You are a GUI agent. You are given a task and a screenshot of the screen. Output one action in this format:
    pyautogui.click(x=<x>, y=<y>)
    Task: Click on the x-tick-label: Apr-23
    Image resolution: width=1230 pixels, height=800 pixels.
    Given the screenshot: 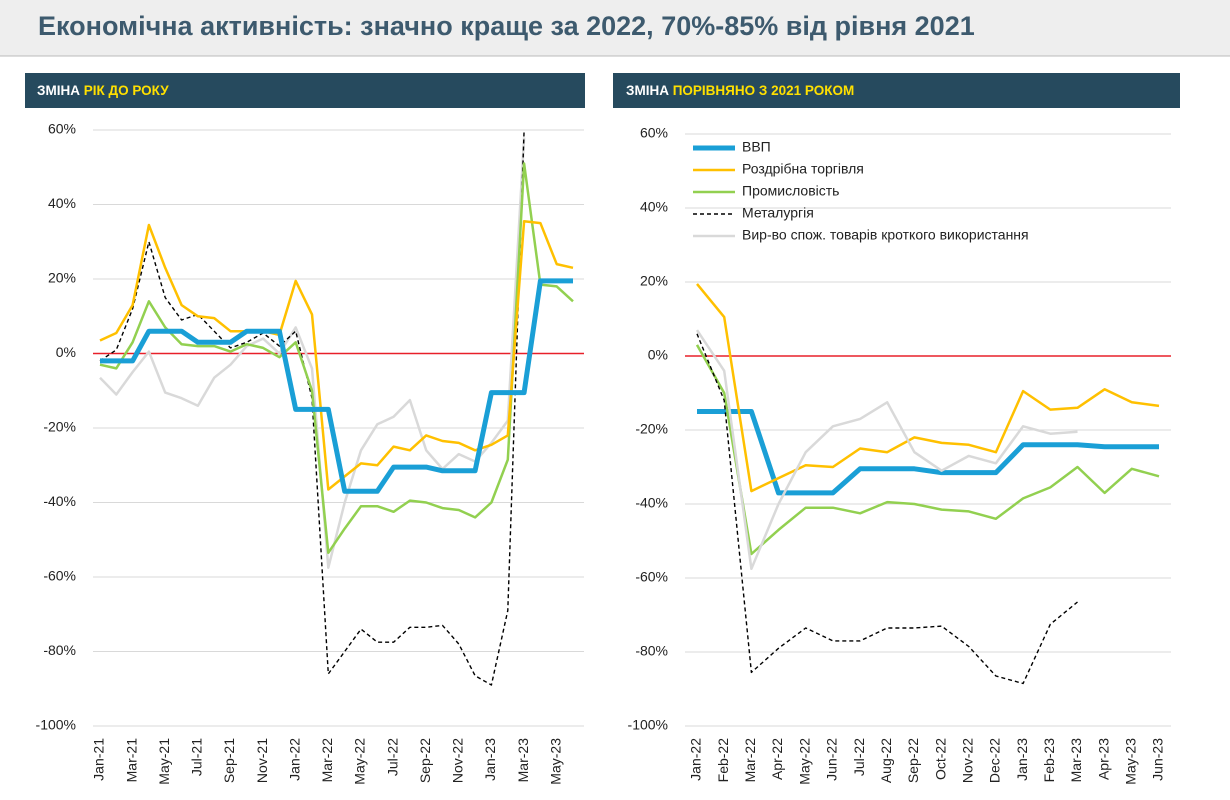 What is the action you would take?
    pyautogui.click(x=1103, y=759)
    